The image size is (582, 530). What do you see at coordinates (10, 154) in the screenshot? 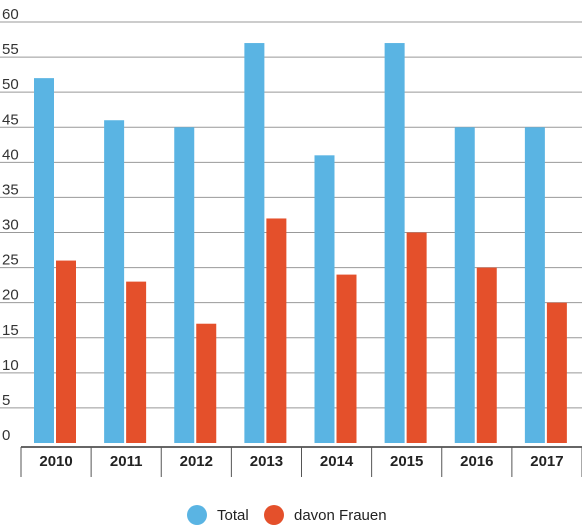
I see `y-tick-label: 40` at bounding box center [10, 154].